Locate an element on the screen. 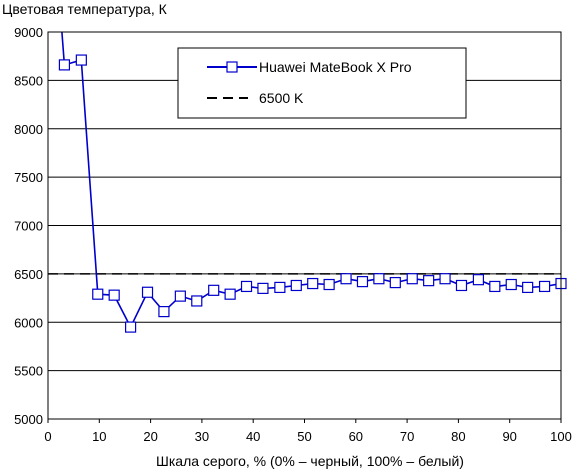 The image size is (574, 469). x-tick-label: 100 is located at coordinates (561, 436).